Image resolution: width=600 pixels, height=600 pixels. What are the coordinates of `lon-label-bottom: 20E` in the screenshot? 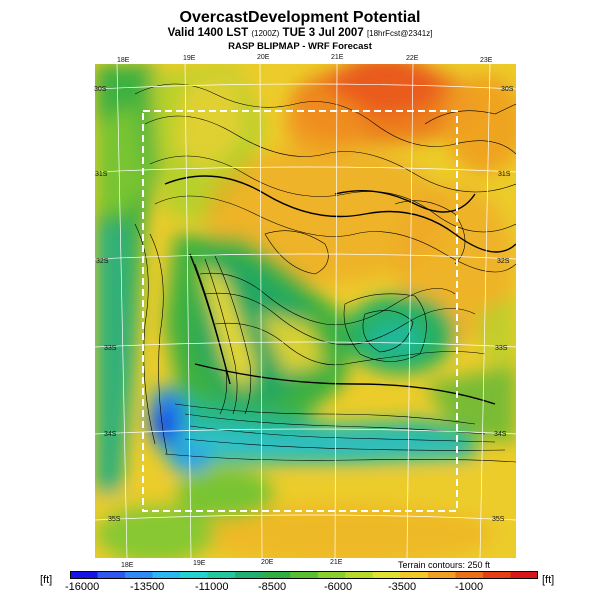 It's located at (267, 562).